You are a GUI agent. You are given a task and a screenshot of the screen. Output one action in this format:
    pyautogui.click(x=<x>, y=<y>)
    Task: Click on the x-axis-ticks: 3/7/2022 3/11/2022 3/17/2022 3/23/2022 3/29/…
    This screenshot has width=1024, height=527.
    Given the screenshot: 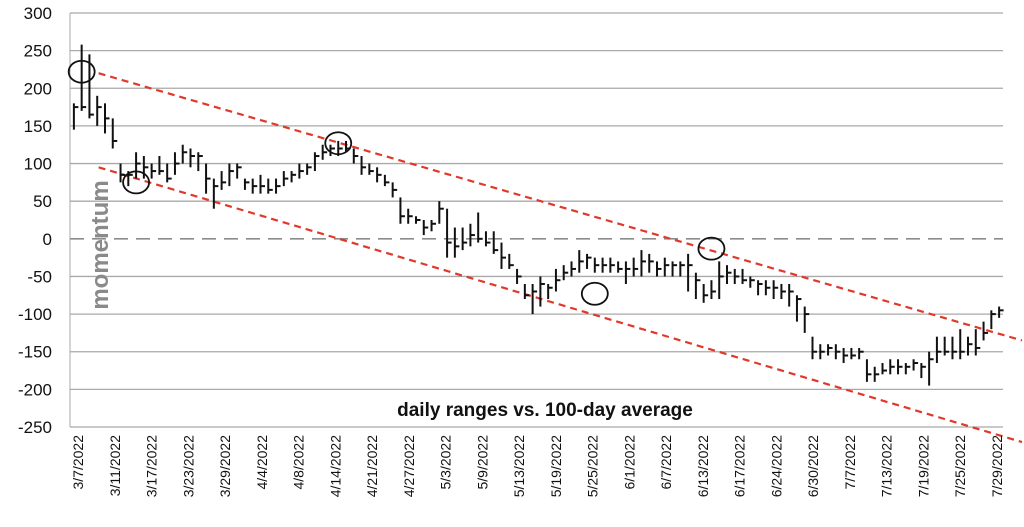 What is the action you would take?
    pyautogui.click(x=537, y=466)
    